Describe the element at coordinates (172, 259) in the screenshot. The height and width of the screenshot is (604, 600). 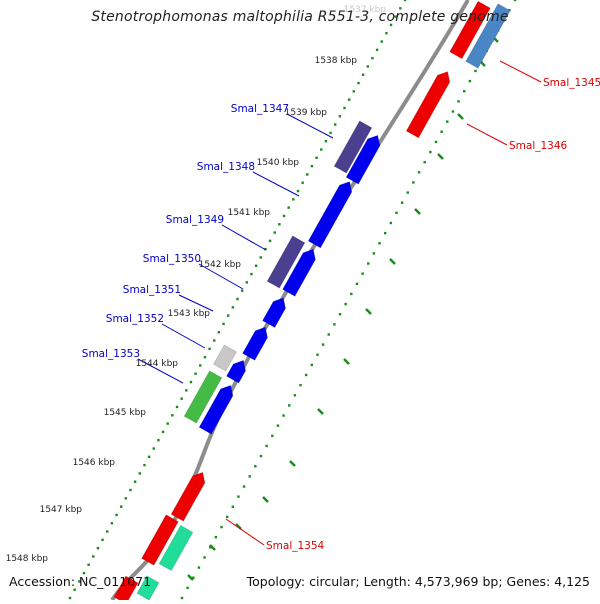
I see `gene-label-left: Smal_1350` at that location.